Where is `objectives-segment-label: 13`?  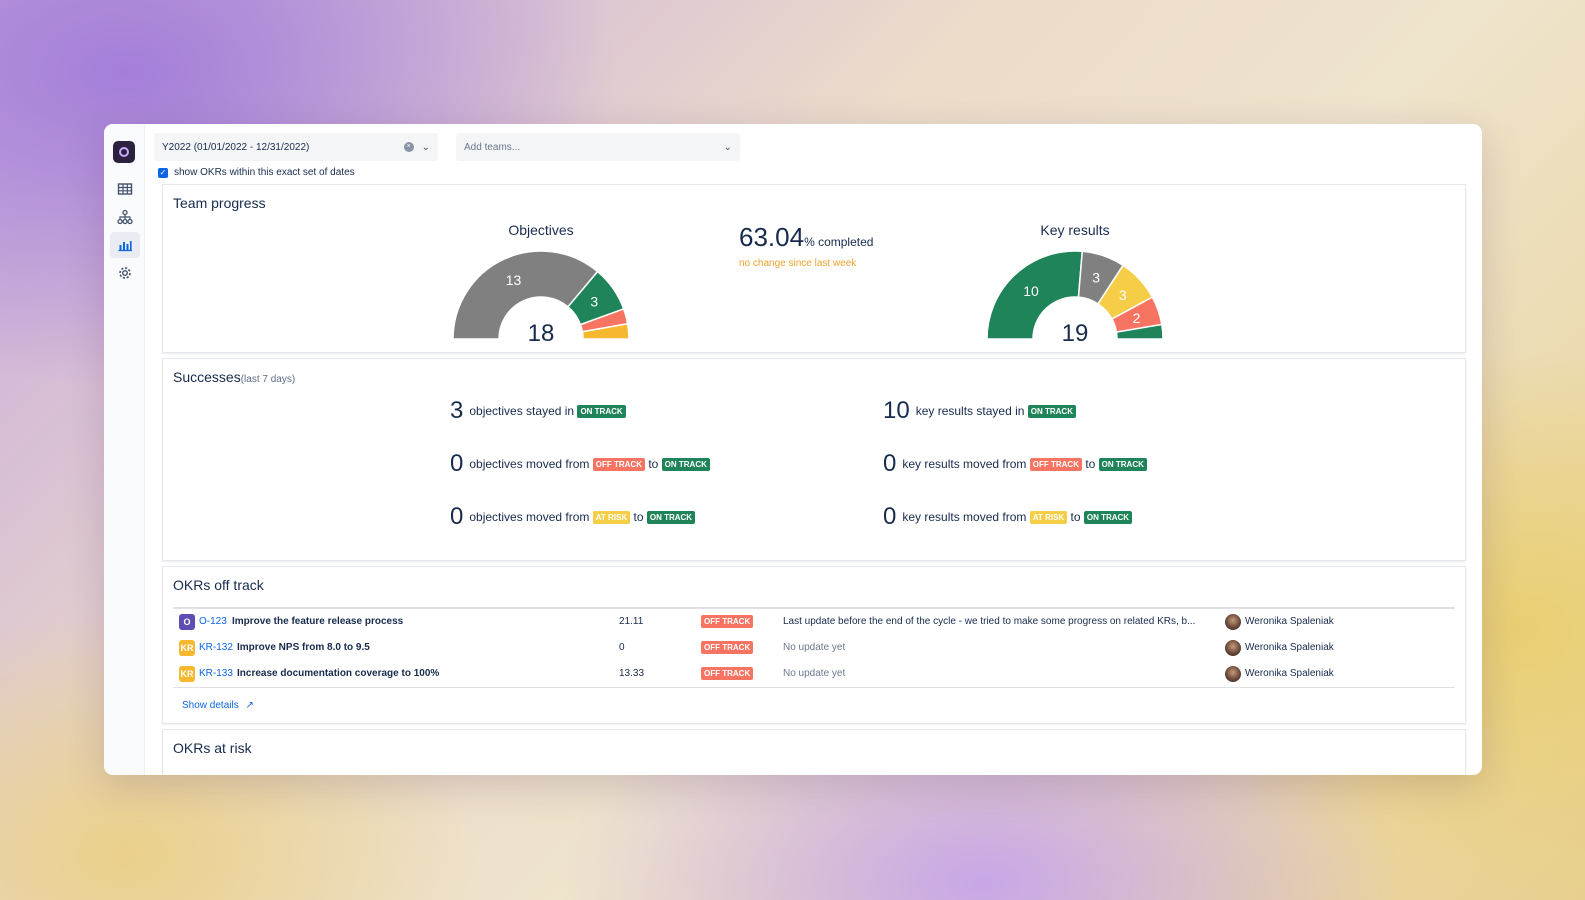 objectives-segment-label: 13 is located at coordinates (514, 280).